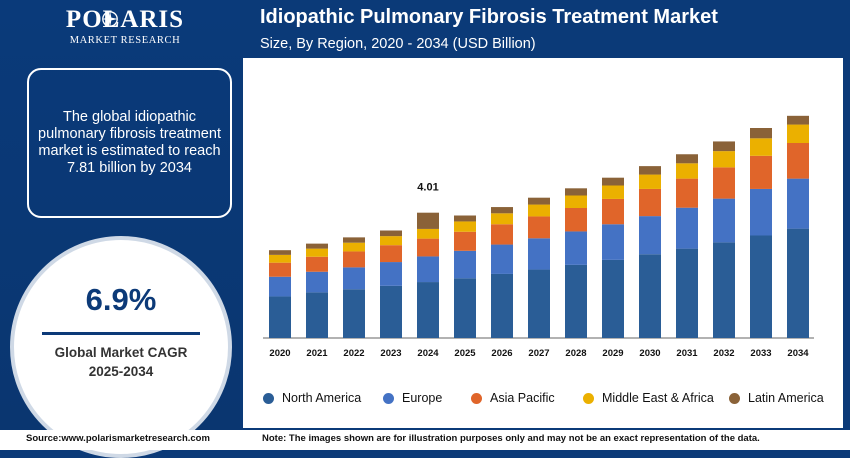  What do you see at coordinates (121, 352) in the screenshot?
I see `cagr-label-line-1: Global Market CAGR` at bounding box center [121, 352].